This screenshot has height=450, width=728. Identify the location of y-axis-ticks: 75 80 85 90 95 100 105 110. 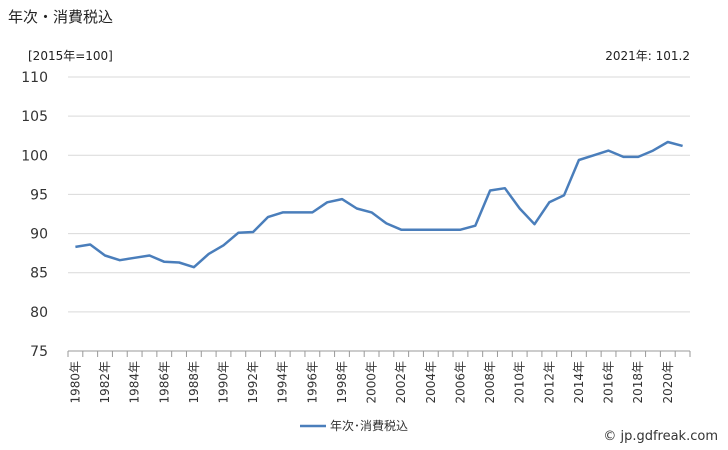
(34, 215).